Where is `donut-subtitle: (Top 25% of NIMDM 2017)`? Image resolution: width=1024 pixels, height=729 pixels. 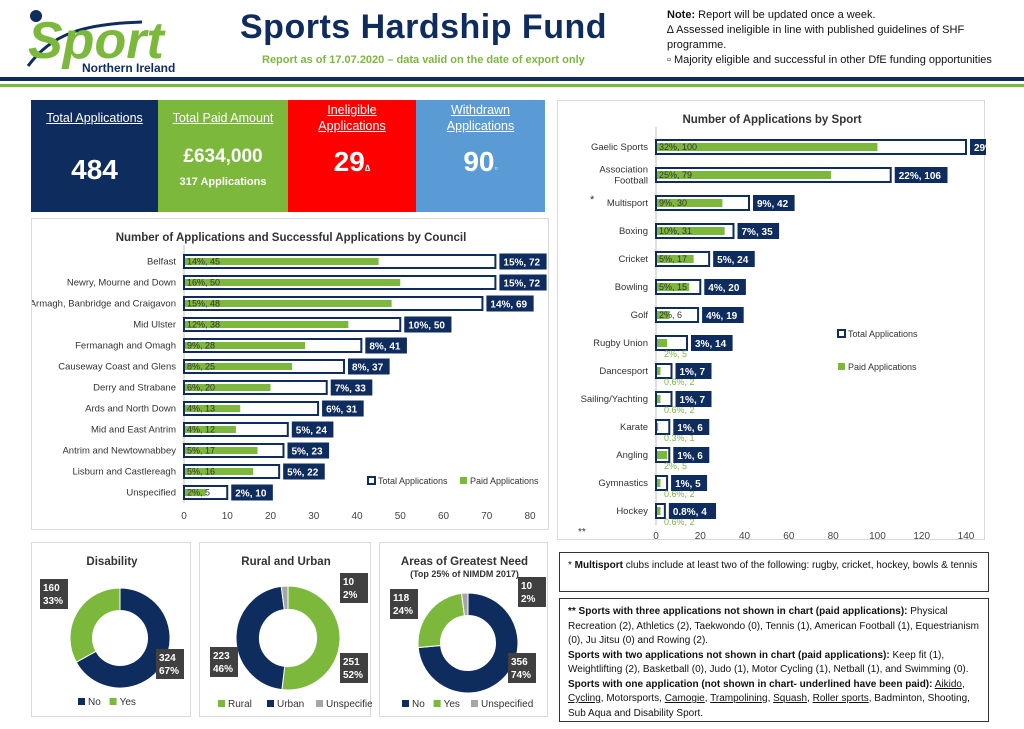 donut-subtitle: (Top 25% of NIMDM 2017) is located at coordinates (464, 574).